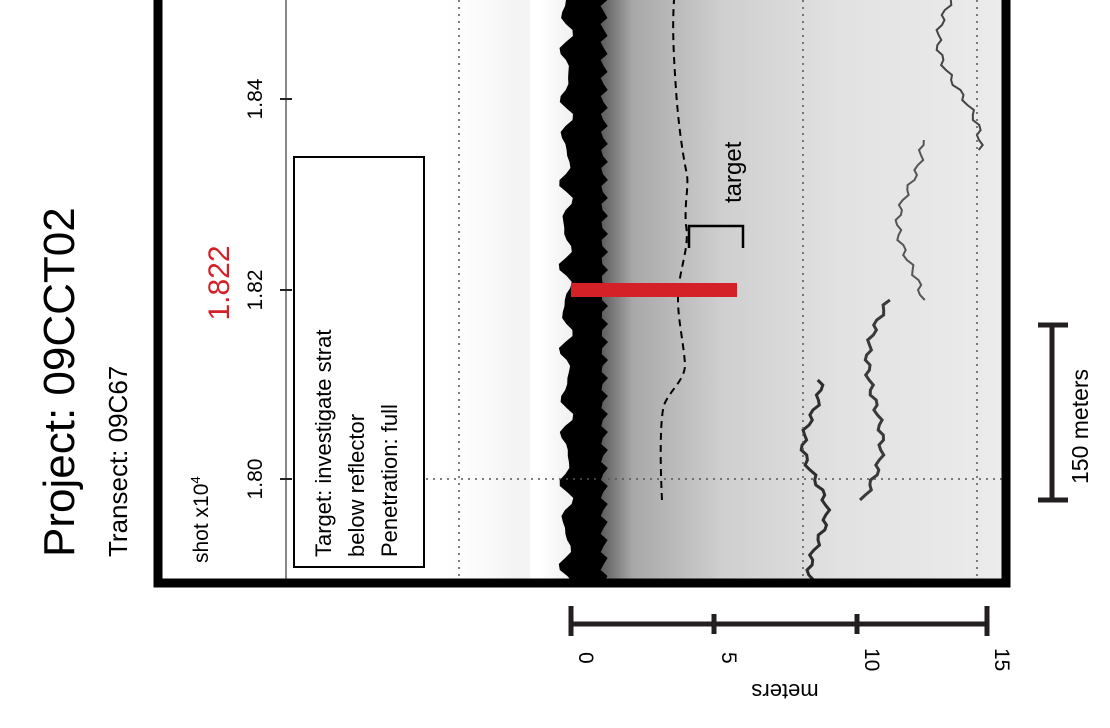 This screenshot has width=1110, height=728. I want to click on project-title: Project: 09CCT02, so click(59, 382).